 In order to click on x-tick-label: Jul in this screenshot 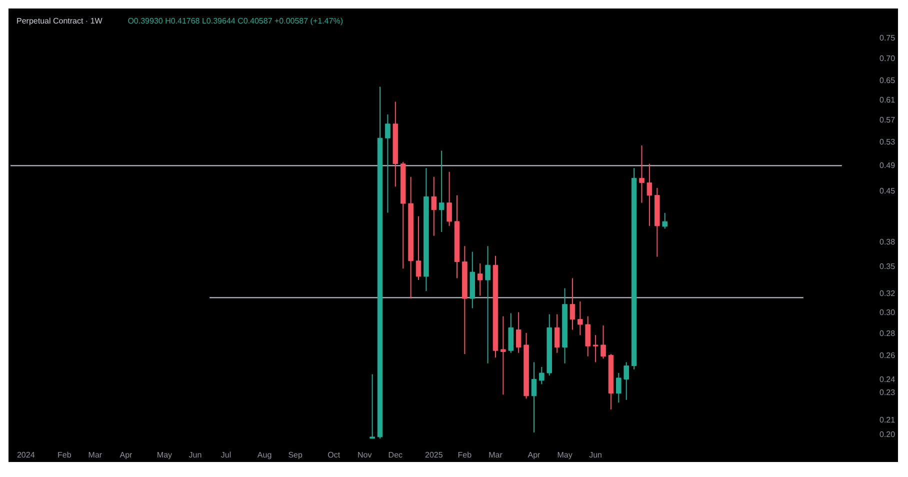, I will do `click(226, 455)`.